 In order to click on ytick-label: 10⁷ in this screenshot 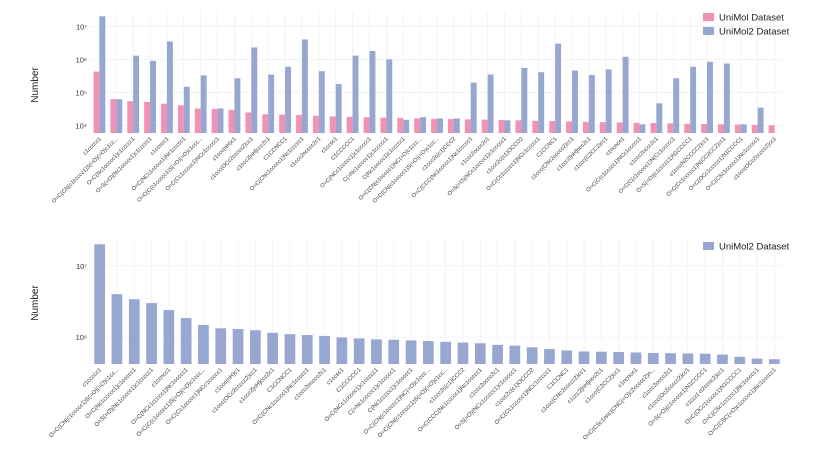, I will do `click(81, 266)`.